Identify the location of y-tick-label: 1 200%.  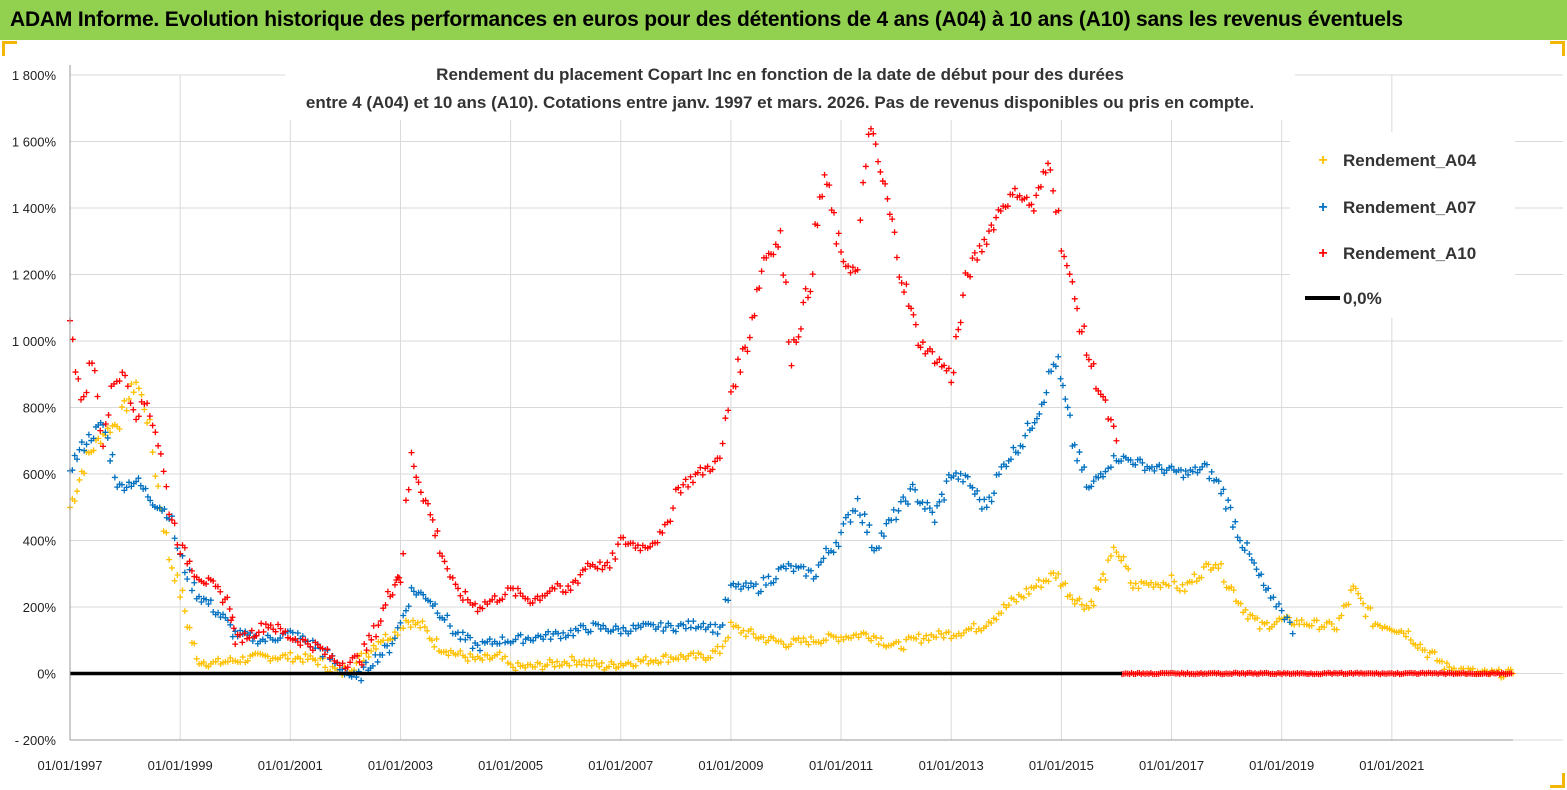
(34, 275).